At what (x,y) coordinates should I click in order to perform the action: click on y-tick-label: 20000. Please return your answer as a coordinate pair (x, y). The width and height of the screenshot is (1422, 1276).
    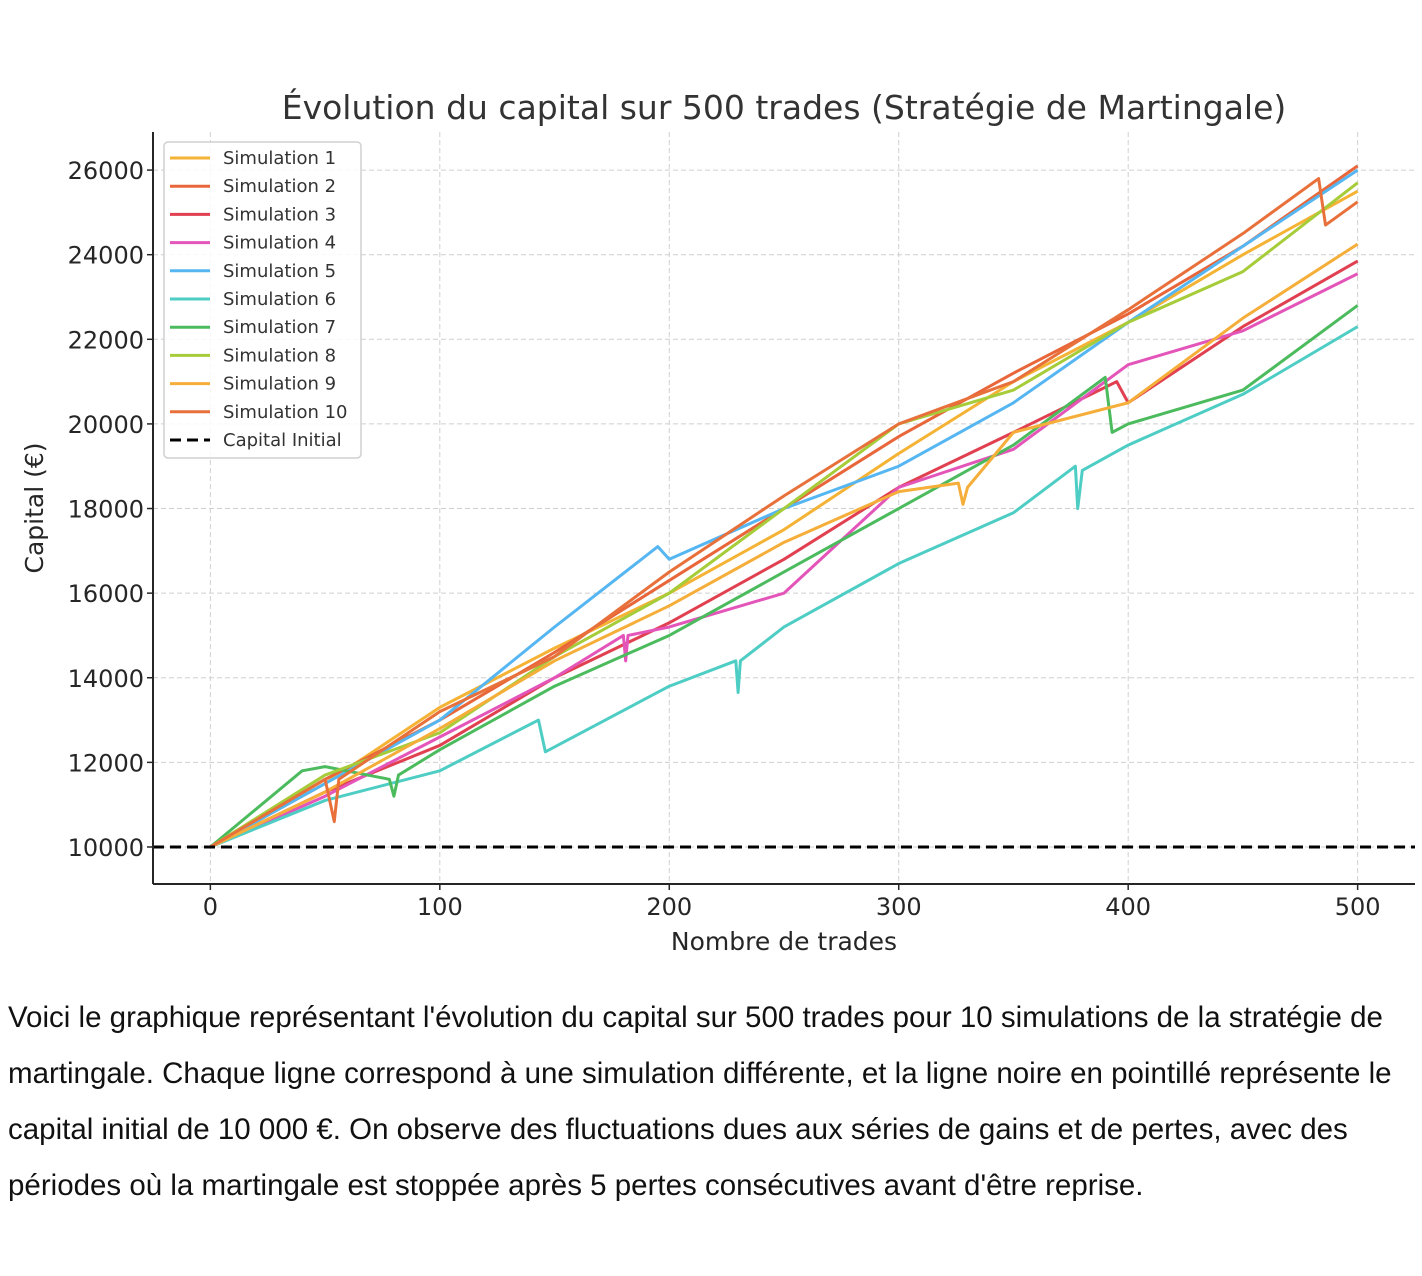
    Looking at the image, I should click on (106, 425).